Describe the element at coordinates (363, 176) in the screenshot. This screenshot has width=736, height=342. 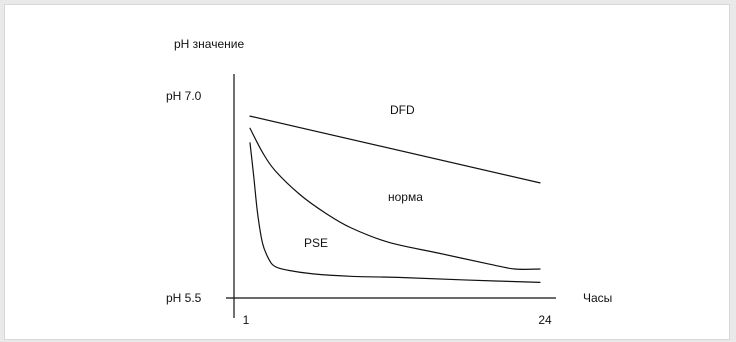
I see `series-labels: DFD норма PSE` at that location.